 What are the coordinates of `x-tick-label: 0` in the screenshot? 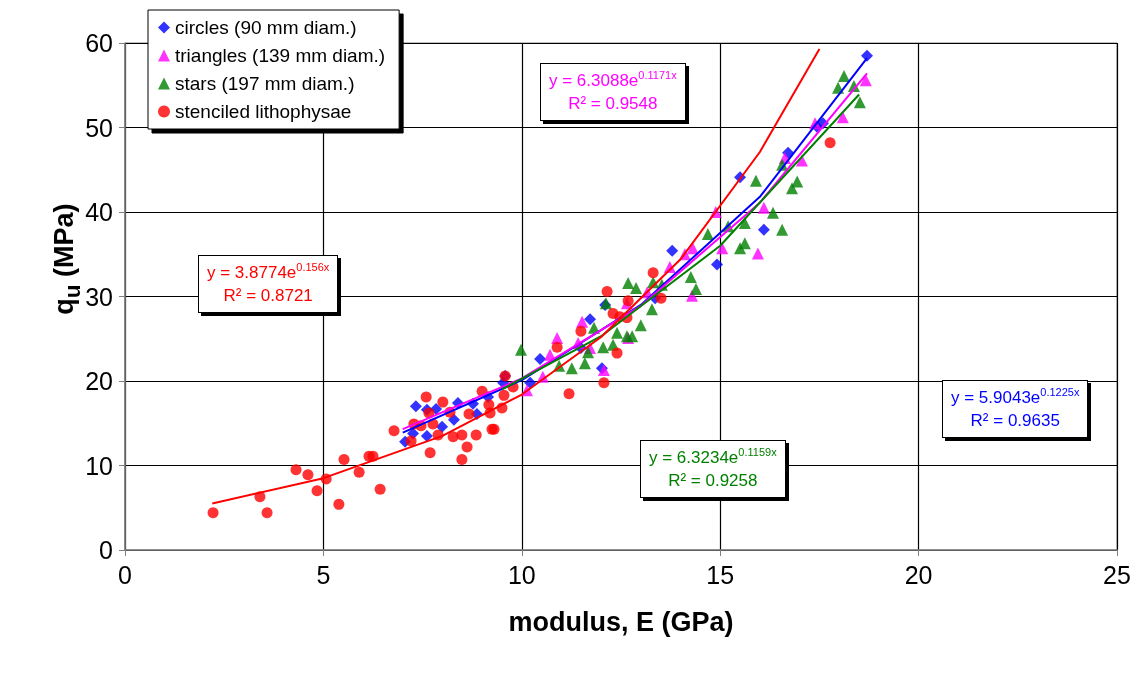 It's located at (125, 574).